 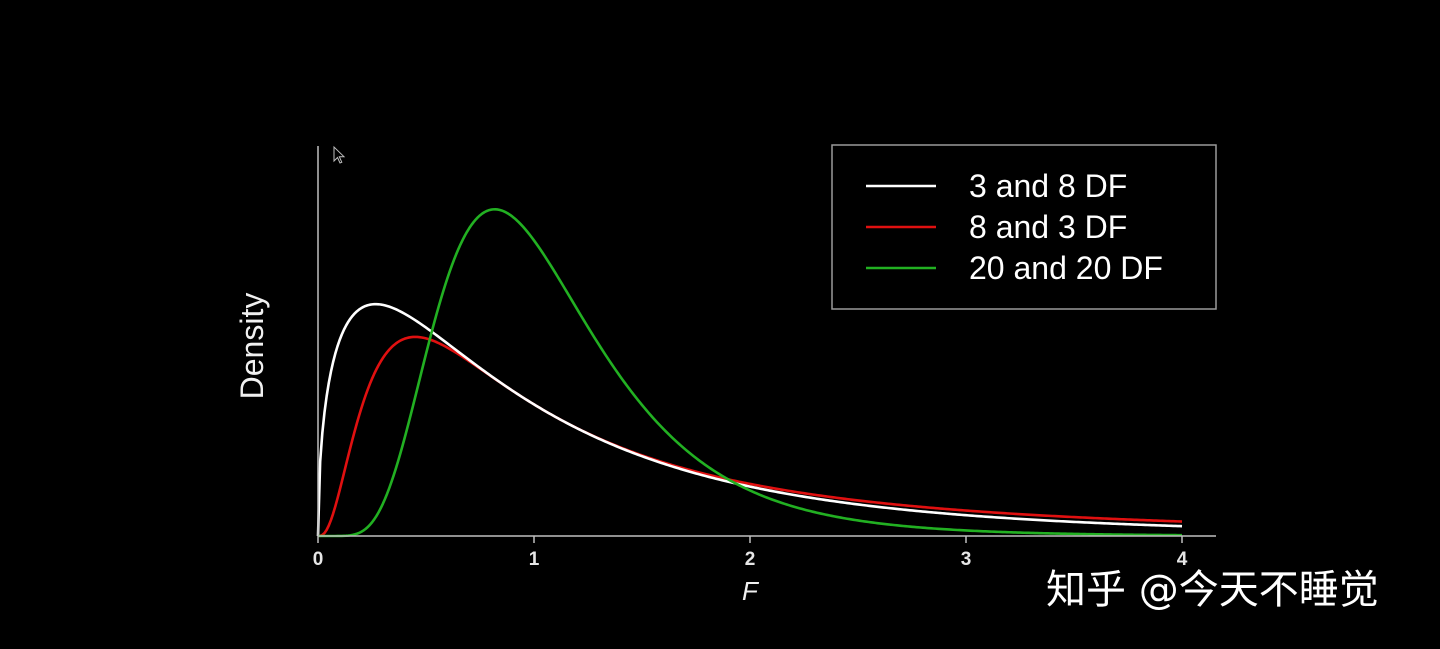 I want to click on x-tick-label: 4, so click(x=1182, y=559).